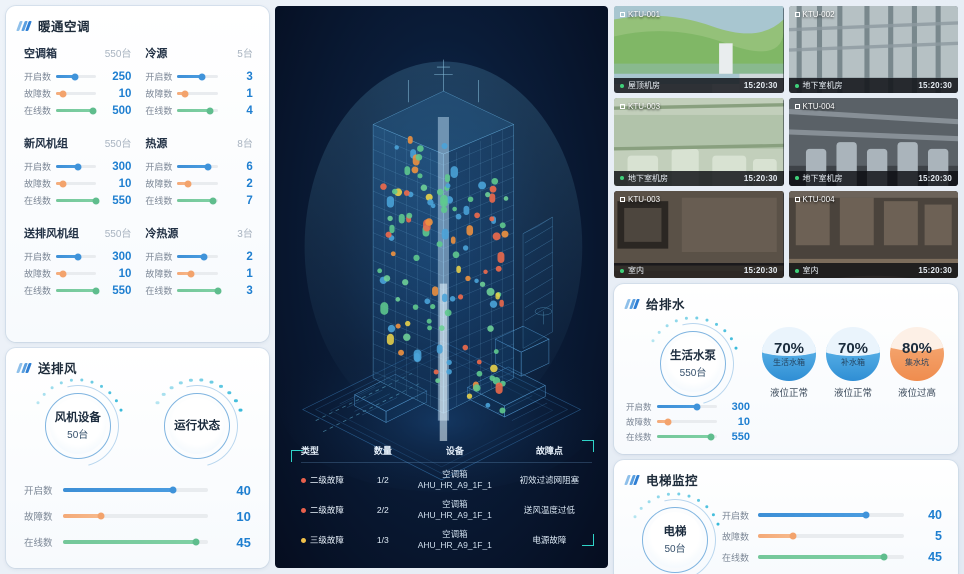 The width and height of the screenshot is (964, 574). I want to click on tank-status: 液位正常, so click(852, 393).